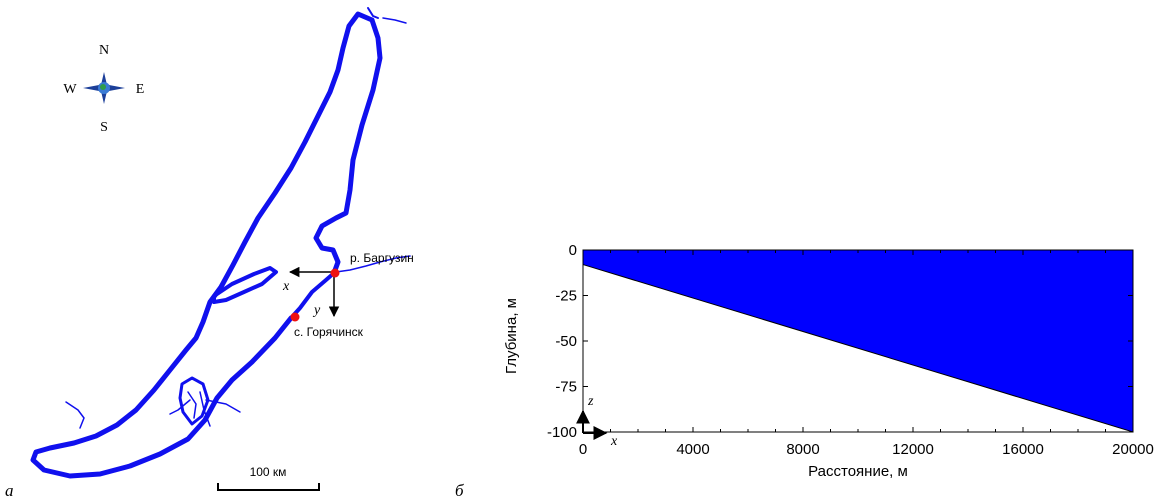 The width and height of the screenshot is (1168, 502). Describe the element at coordinates (913, 449) in the screenshot. I see `x-tick-label: 12000` at that location.